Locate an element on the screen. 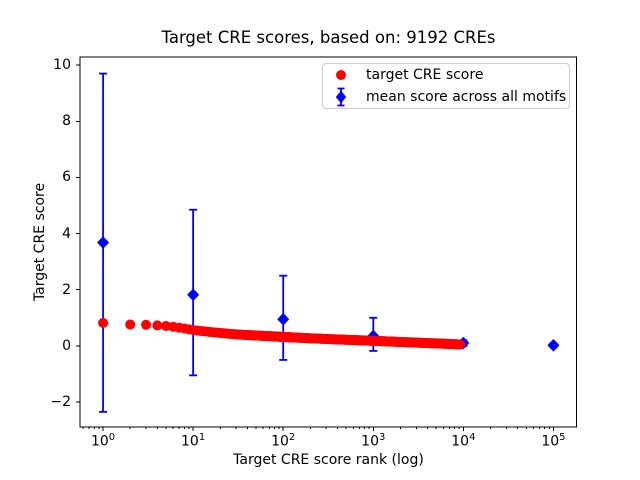  circle-marker-icon is located at coordinates (341, 75).